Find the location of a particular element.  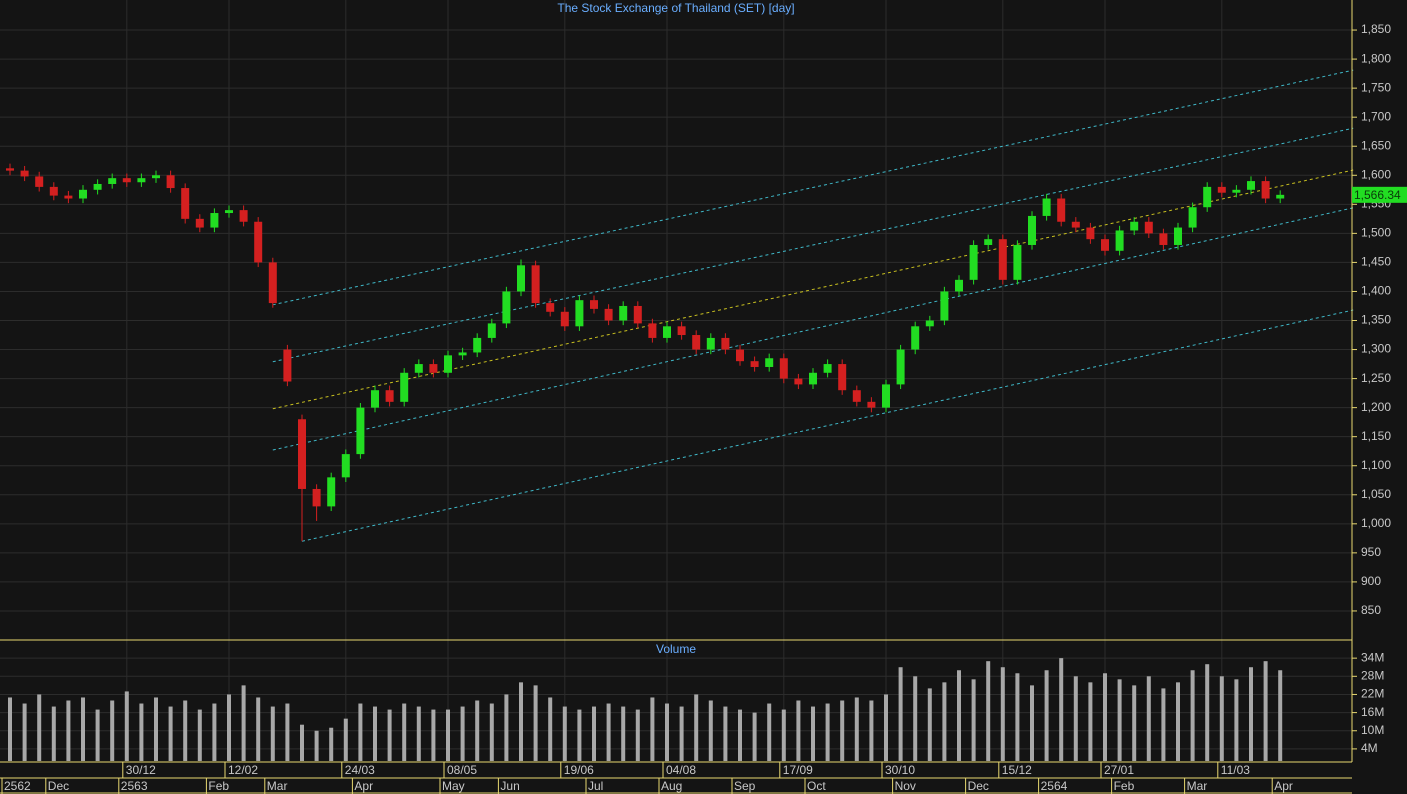

y-tick-label: 1,400 is located at coordinates (1376, 291).